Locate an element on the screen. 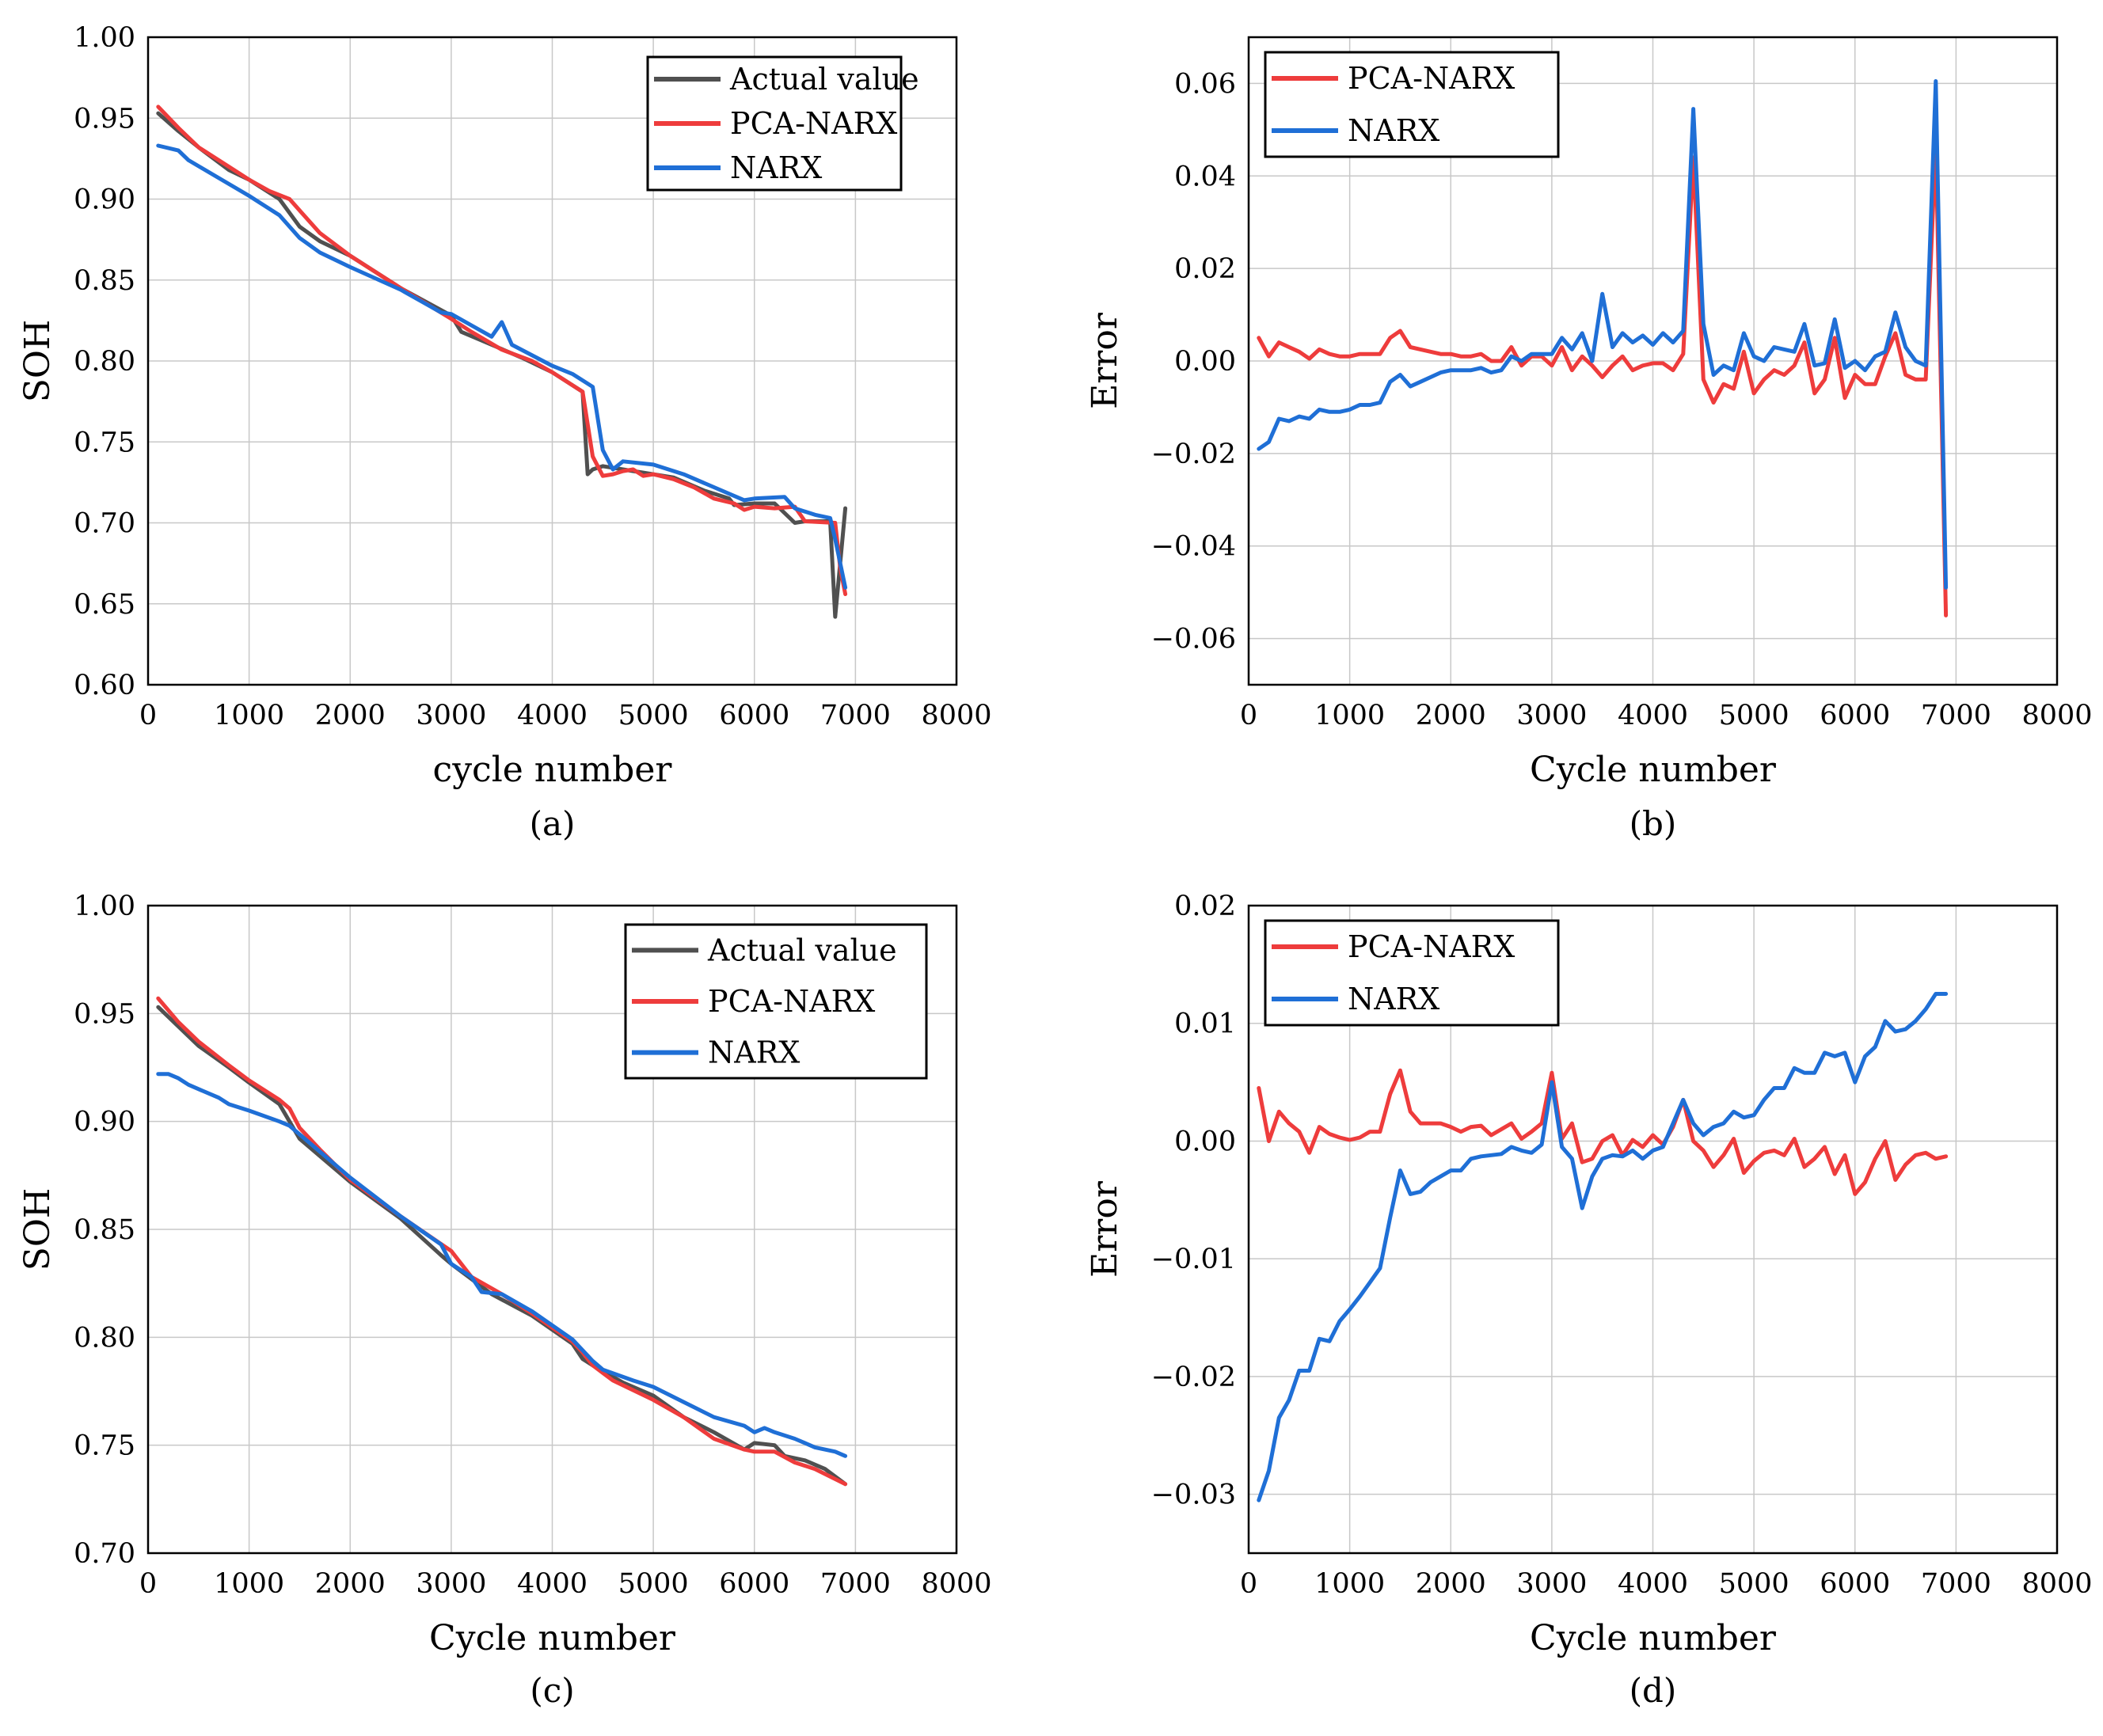 The image size is (2103, 1736). panel-caption: (a) is located at coordinates (553, 823).